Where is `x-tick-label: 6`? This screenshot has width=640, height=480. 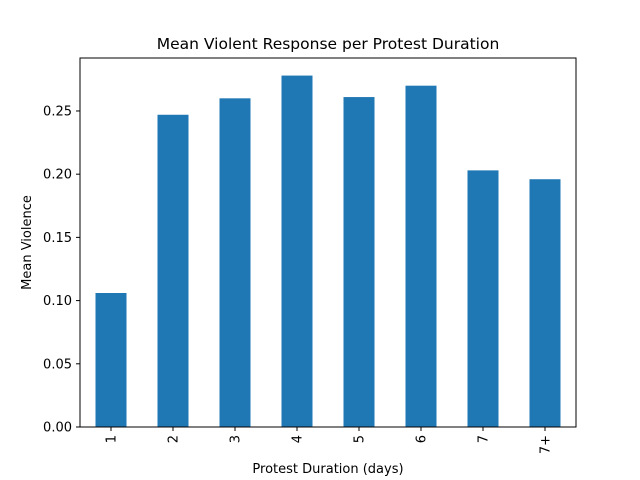 x-tick-label: 6 is located at coordinates (422, 439).